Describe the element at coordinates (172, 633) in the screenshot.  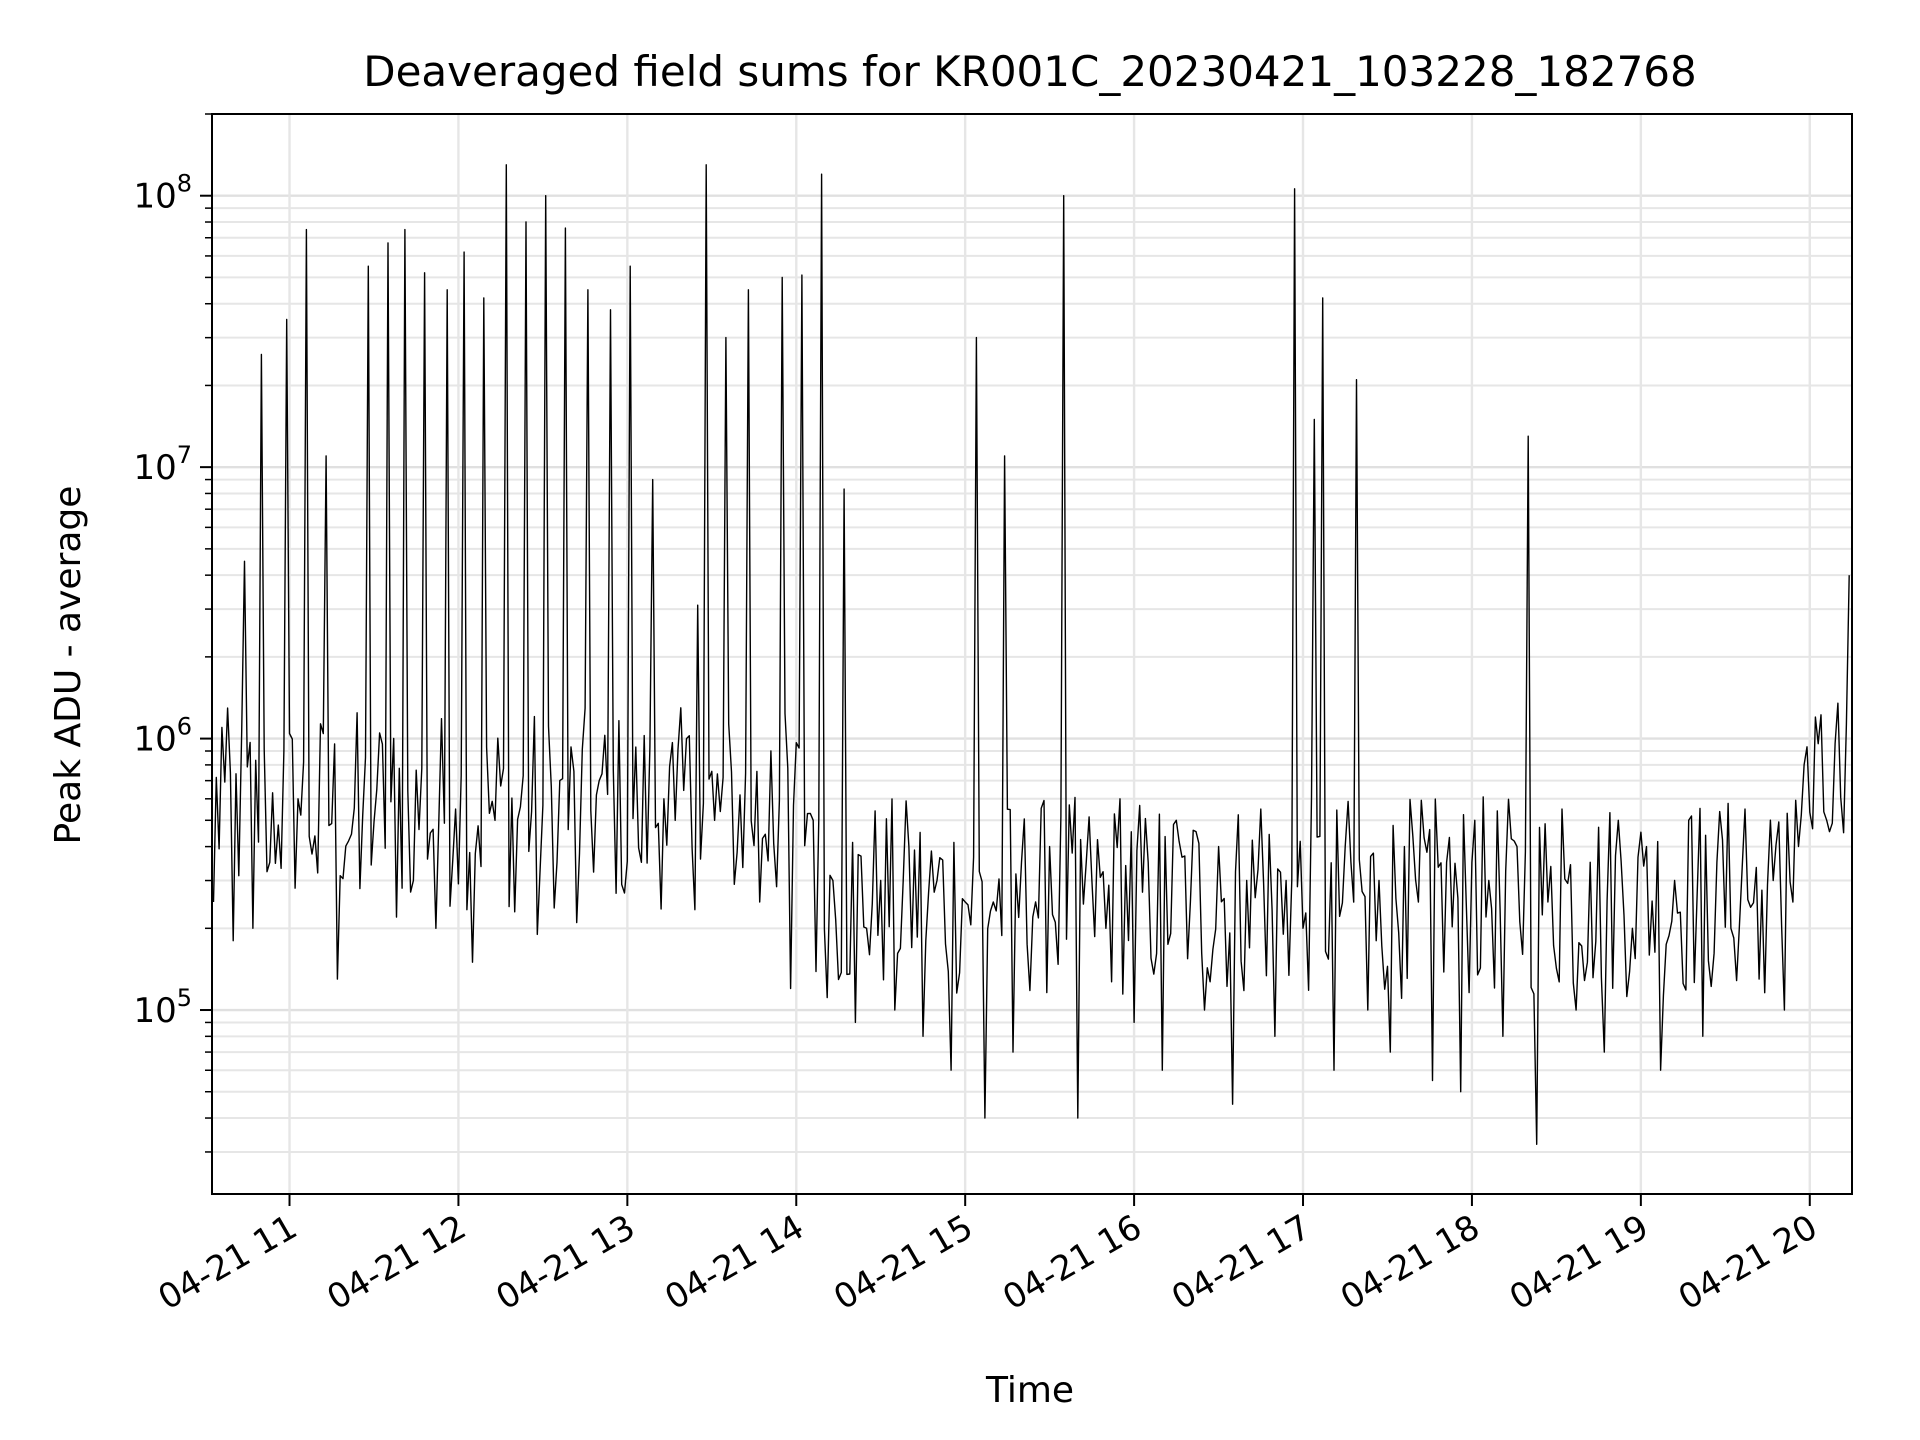
I see `y-axis-ticks: 10⁵ 10⁶ 10⁷ 10⁸` at that location.